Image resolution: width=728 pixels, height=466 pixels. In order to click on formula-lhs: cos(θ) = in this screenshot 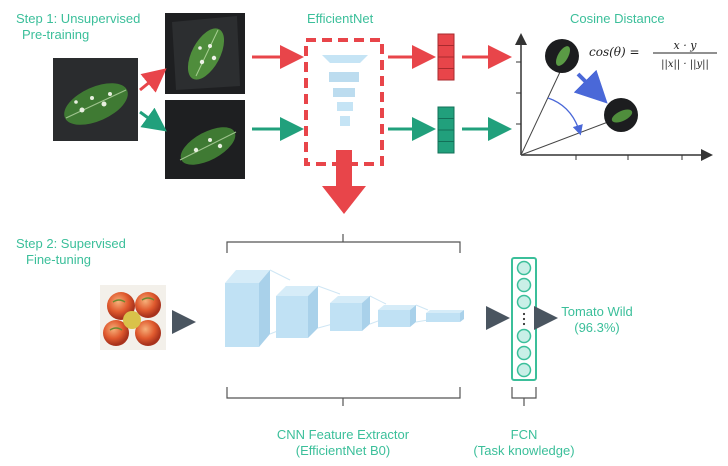, I will do `click(614, 52)`.